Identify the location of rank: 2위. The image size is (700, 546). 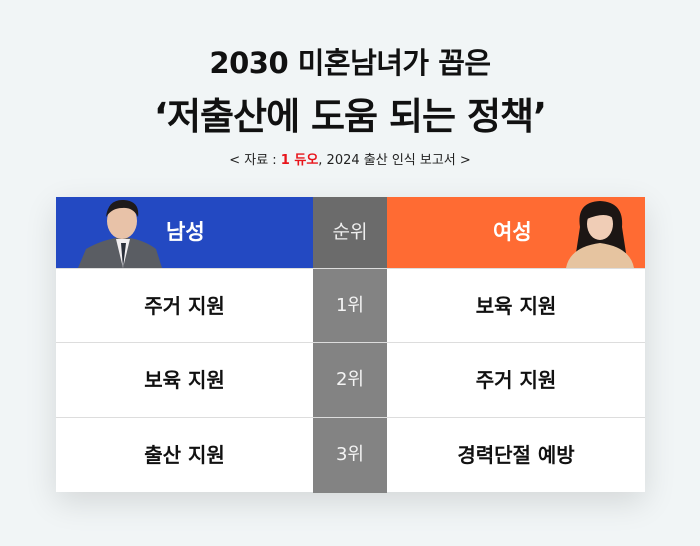
(350, 380).